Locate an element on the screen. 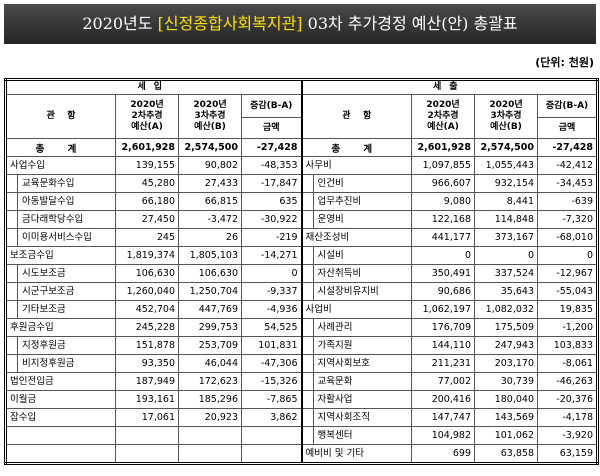  amount-diff: -219 is located at coordinates (271, 237).